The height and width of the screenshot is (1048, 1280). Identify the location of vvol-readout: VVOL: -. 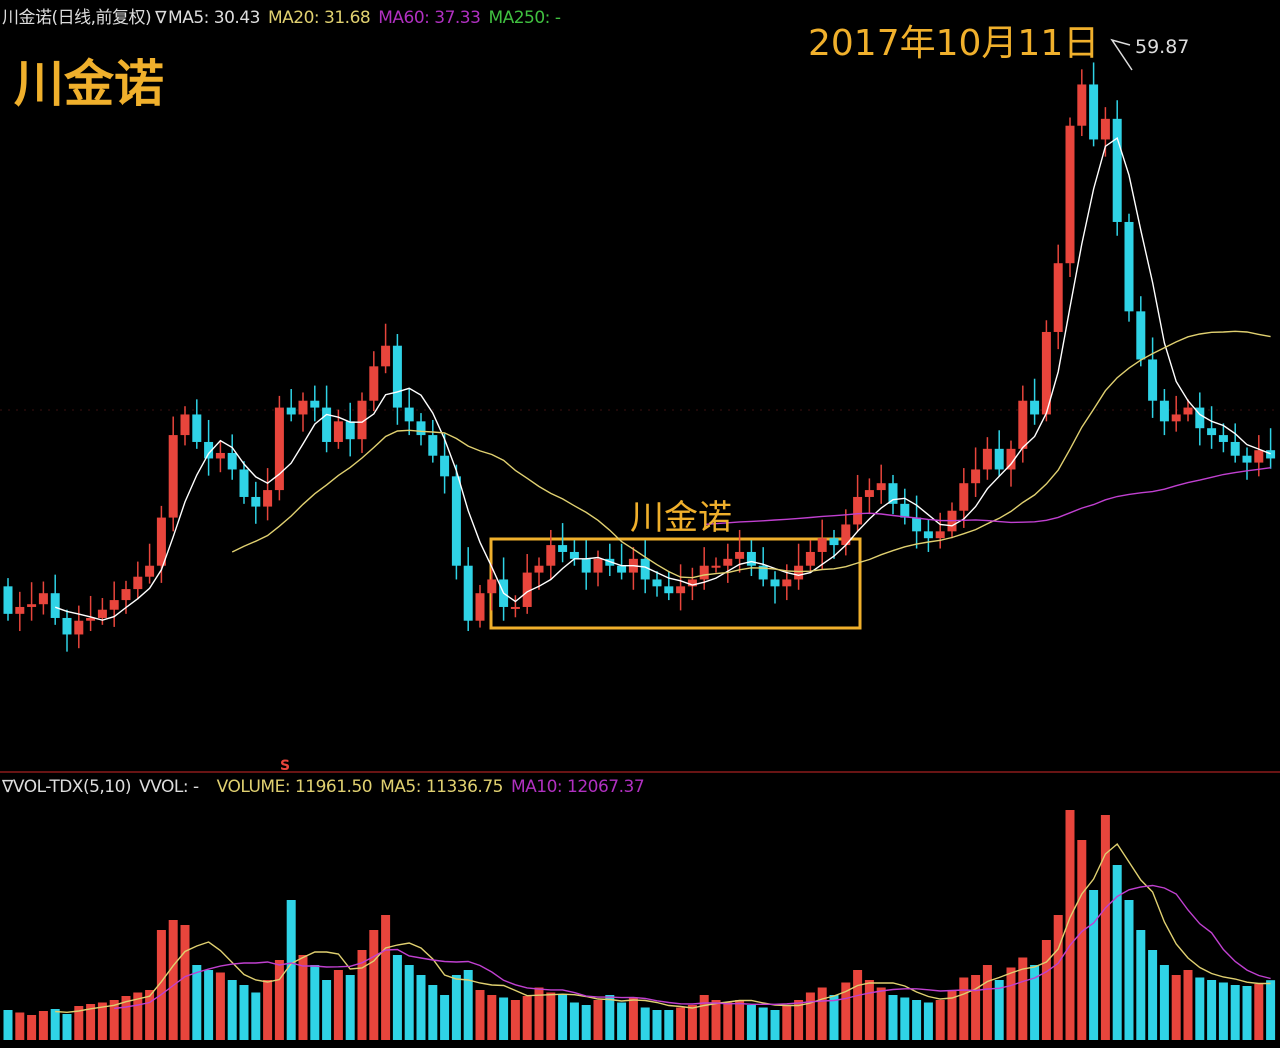
(169, 787).